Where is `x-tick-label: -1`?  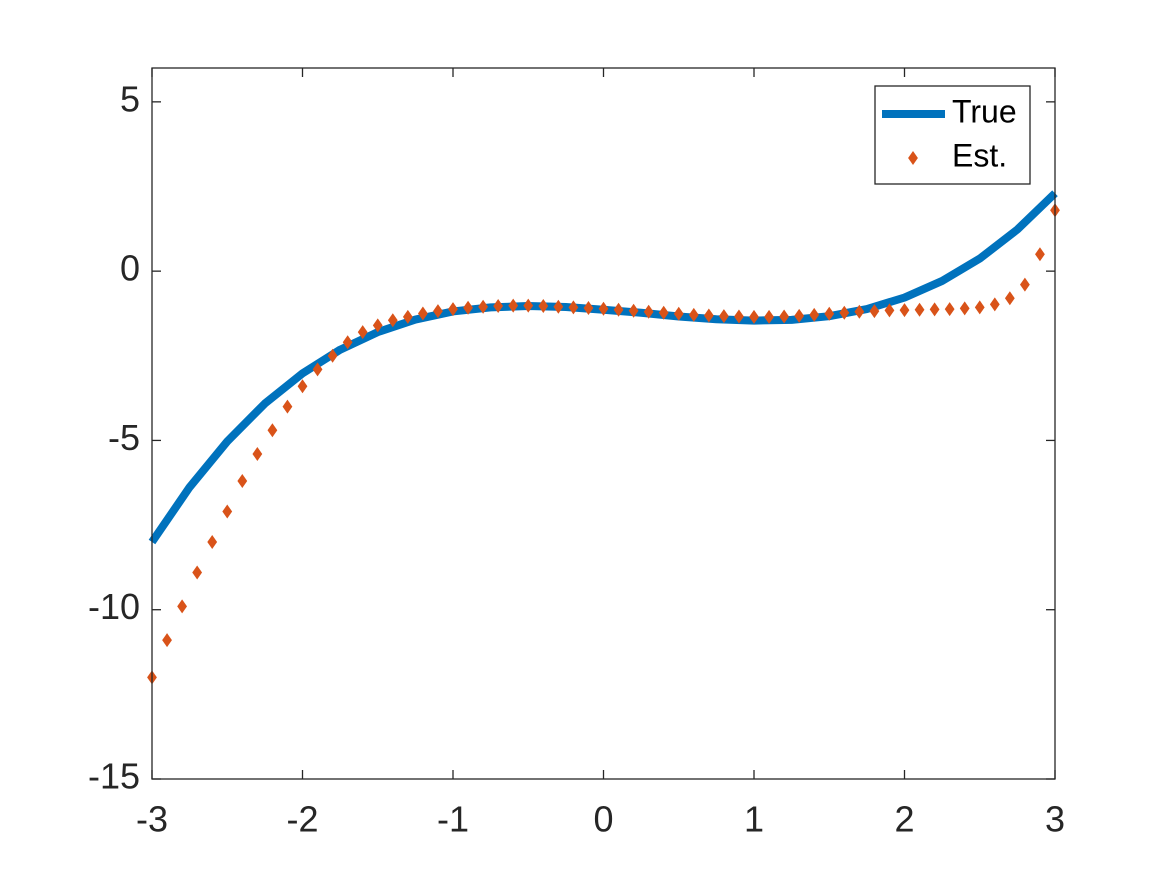
x-tick-label: -1 is located at coordinates (453, 819).